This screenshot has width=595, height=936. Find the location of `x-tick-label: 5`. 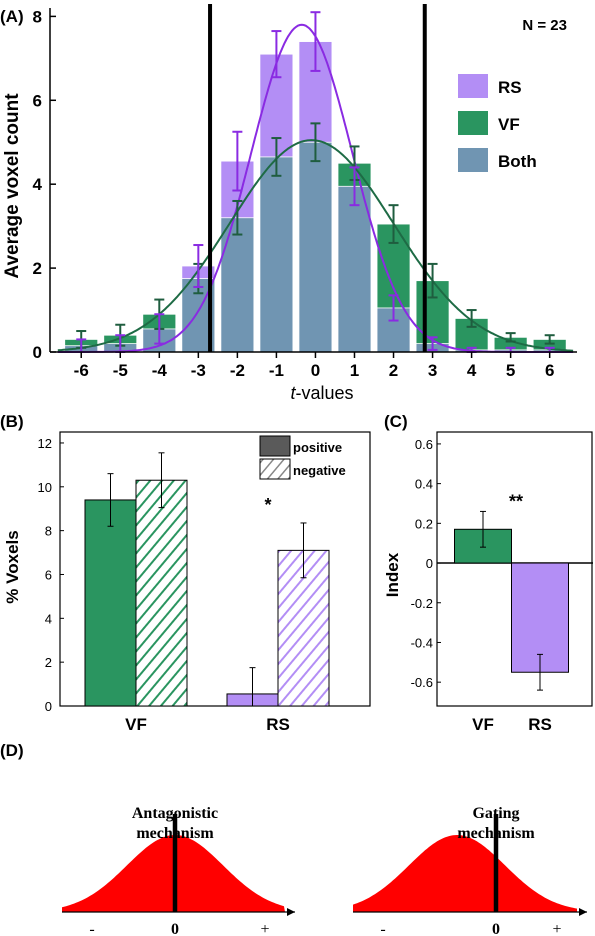

x-tick-label: 5 is located at coordinates (510, 370).